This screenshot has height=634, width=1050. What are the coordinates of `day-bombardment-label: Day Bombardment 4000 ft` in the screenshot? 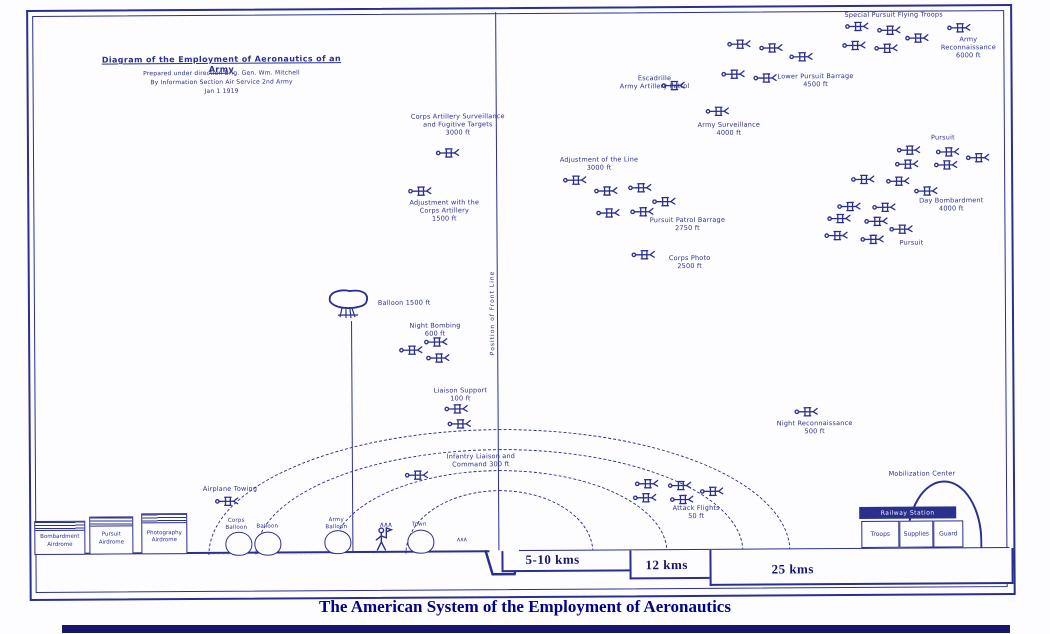 It's located at (951, 204).